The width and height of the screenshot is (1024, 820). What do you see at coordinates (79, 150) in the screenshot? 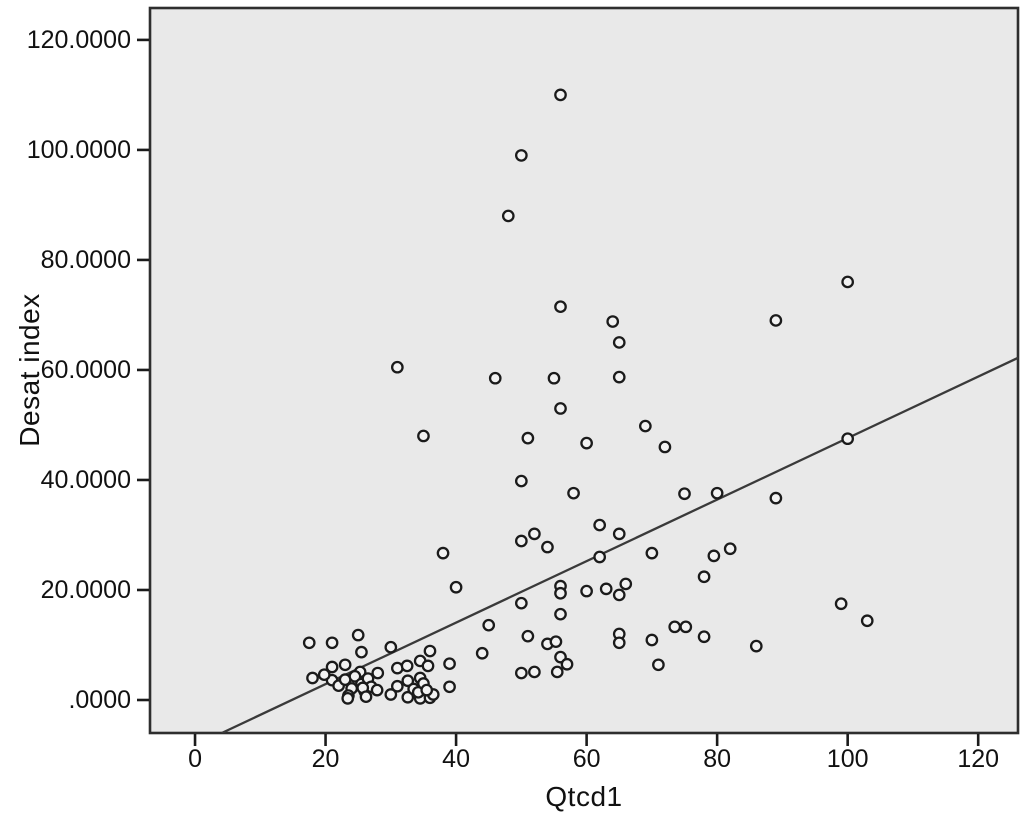
I see `y-tick-label: 100.0000` at bounding box center [79, 150].